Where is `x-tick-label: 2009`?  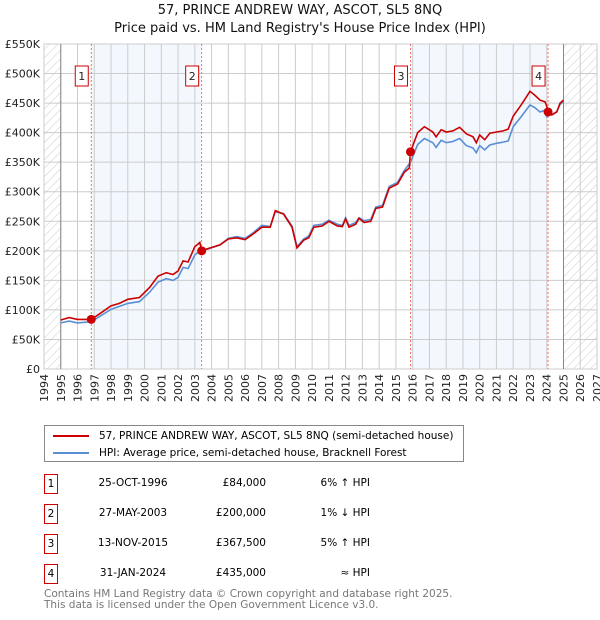 x-tick-label: 2009 is located at coordinates (295, 388).